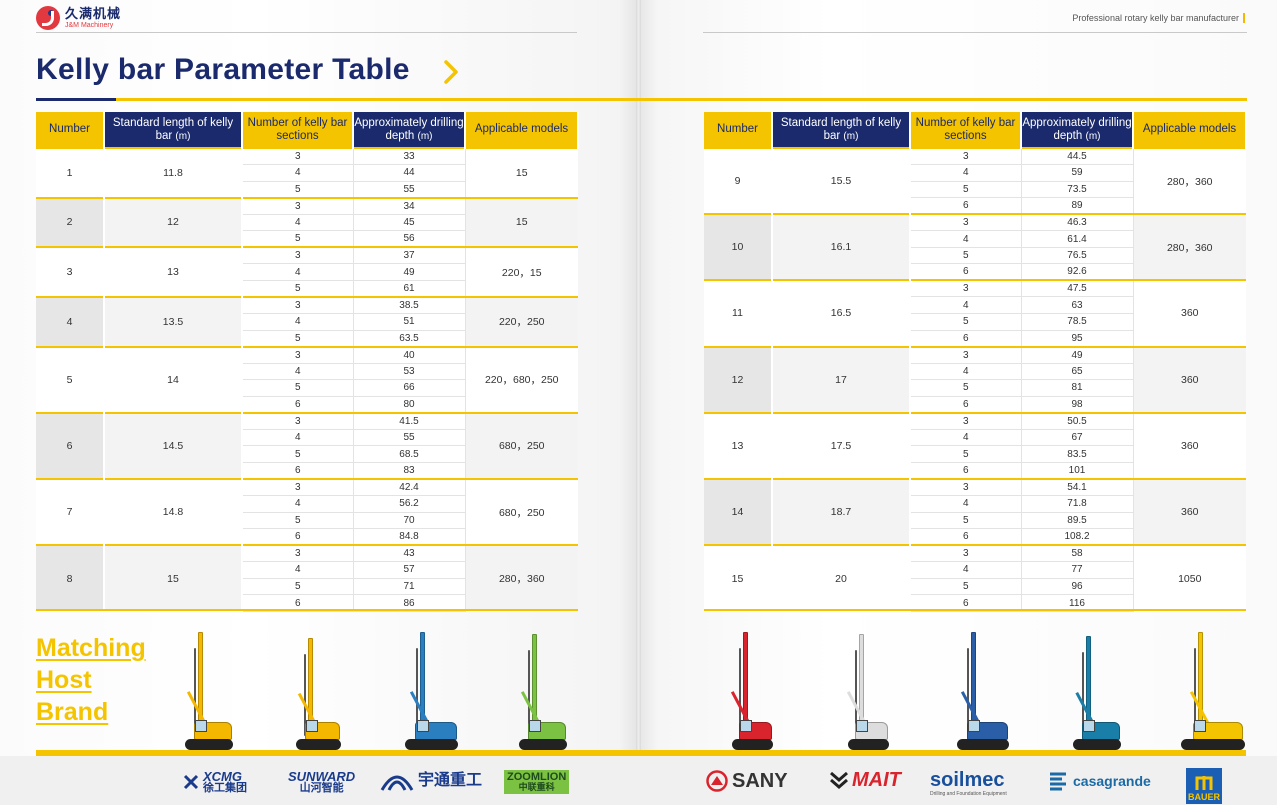 The width and height of the screenshot is (1277, 805). I want to click on col-header-sections: Number of kelly bar sections, so click(966, 130).